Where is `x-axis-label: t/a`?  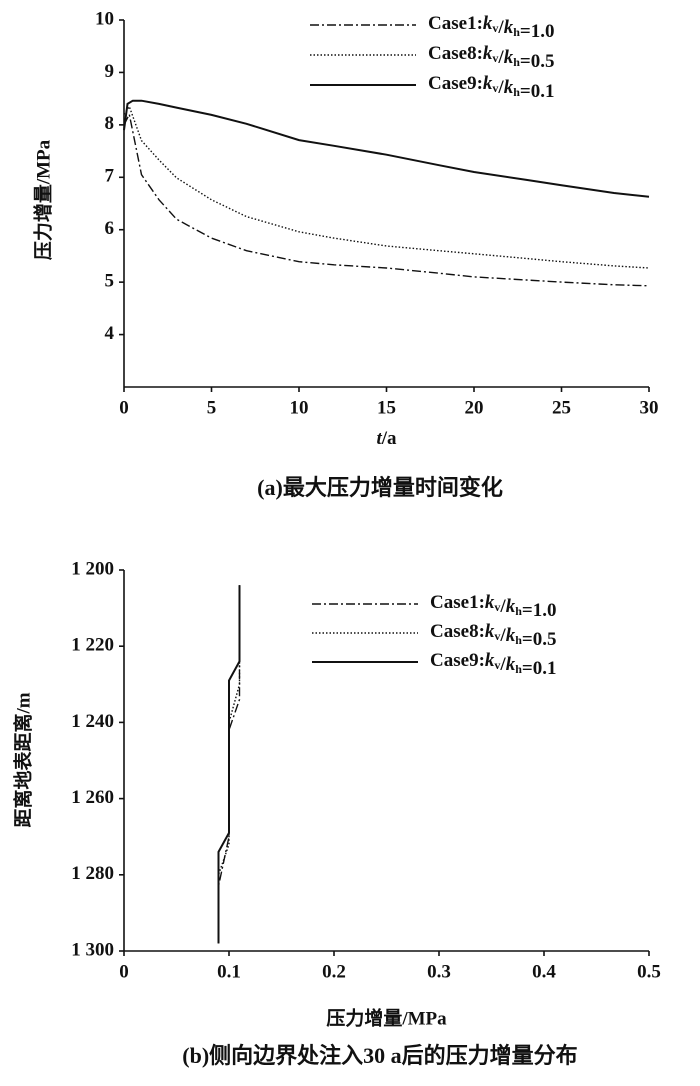 x-axis-label: t/a is located at coordinates (386, 438).